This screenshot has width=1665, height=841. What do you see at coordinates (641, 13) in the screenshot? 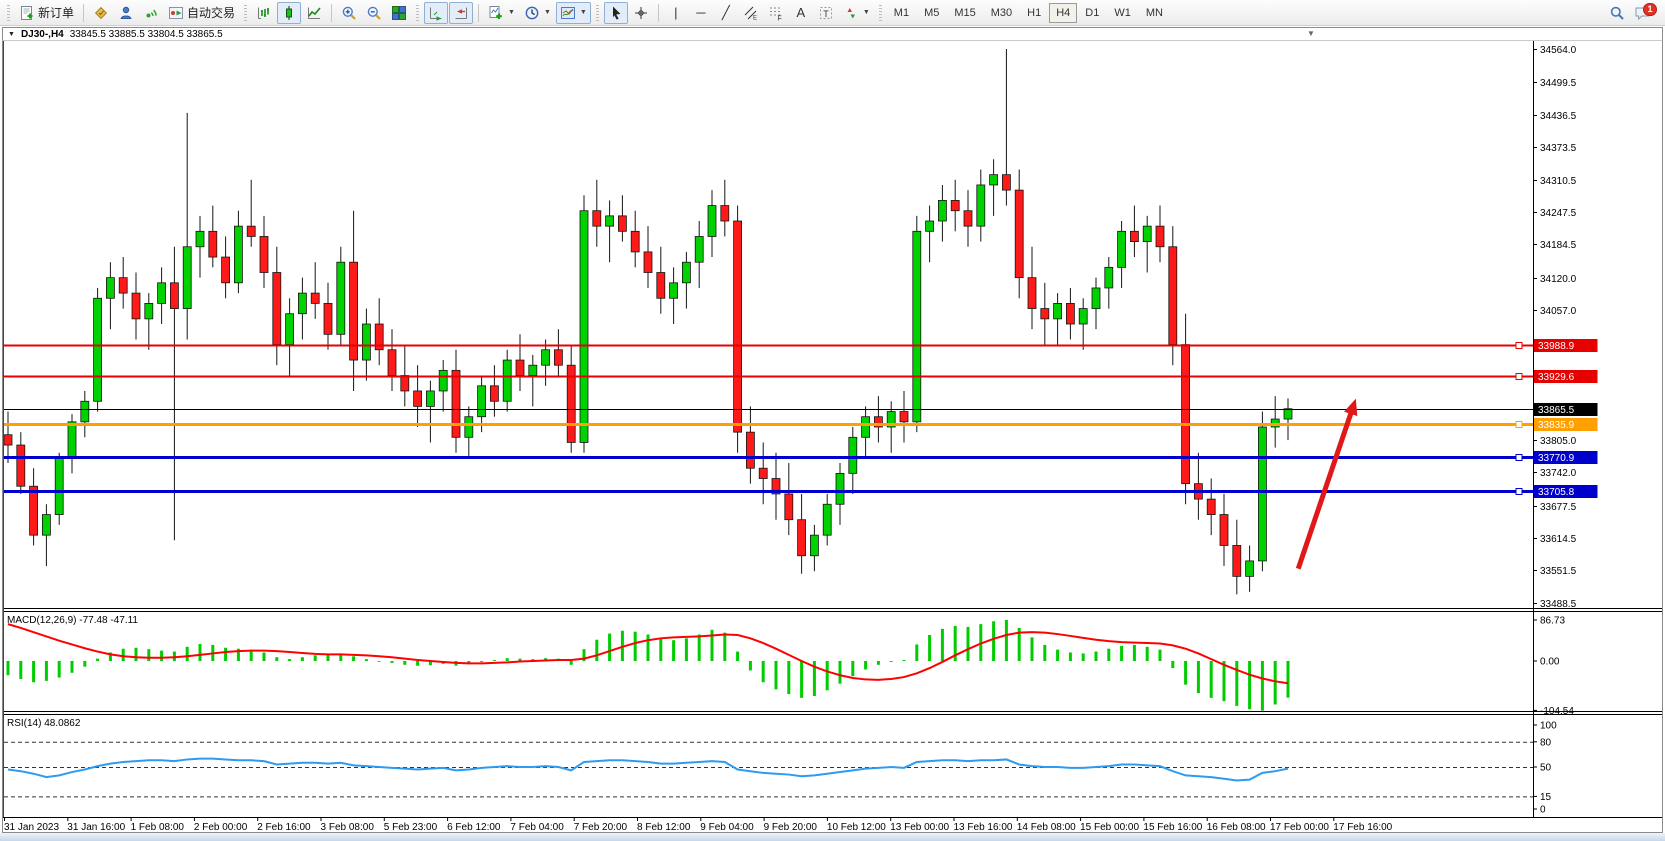
I see `crosshair-button` at bounding box center [641, 13].